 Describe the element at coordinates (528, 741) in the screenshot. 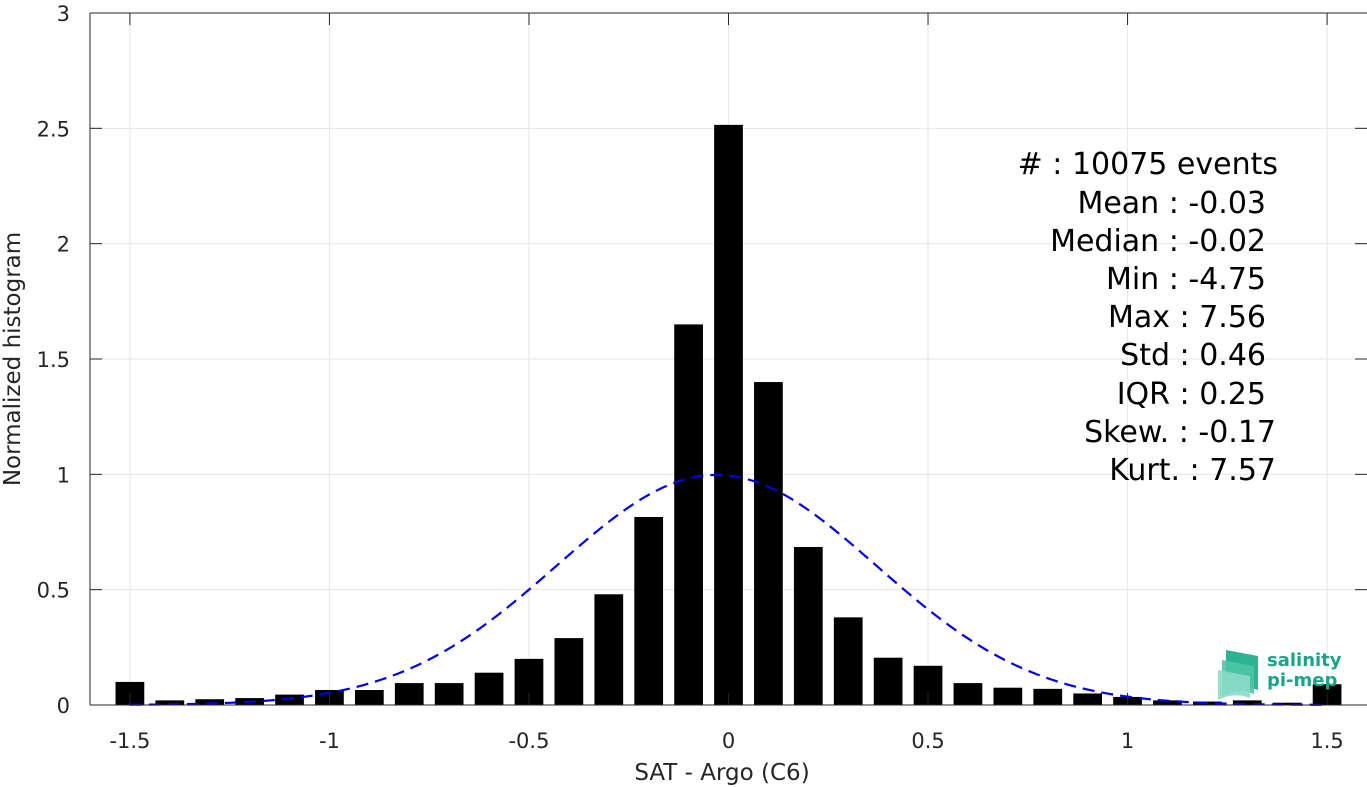

I see `x-tick-label: -0.5` at that location.